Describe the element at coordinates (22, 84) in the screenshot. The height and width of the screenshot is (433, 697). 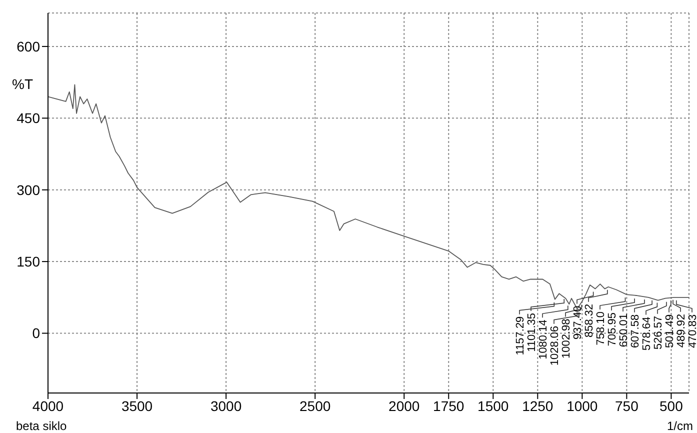
I see `y-axis-title: %T` at that location.